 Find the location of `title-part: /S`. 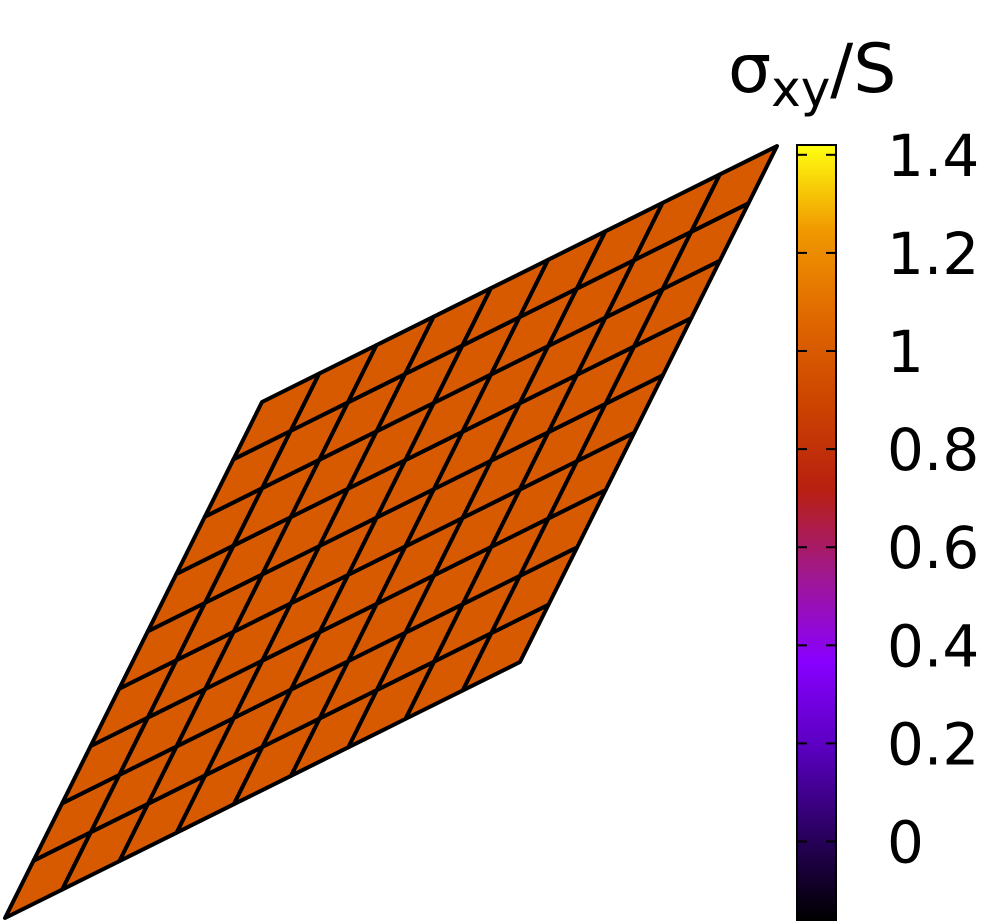

title-part: /S is located at coordinates (863, 69).